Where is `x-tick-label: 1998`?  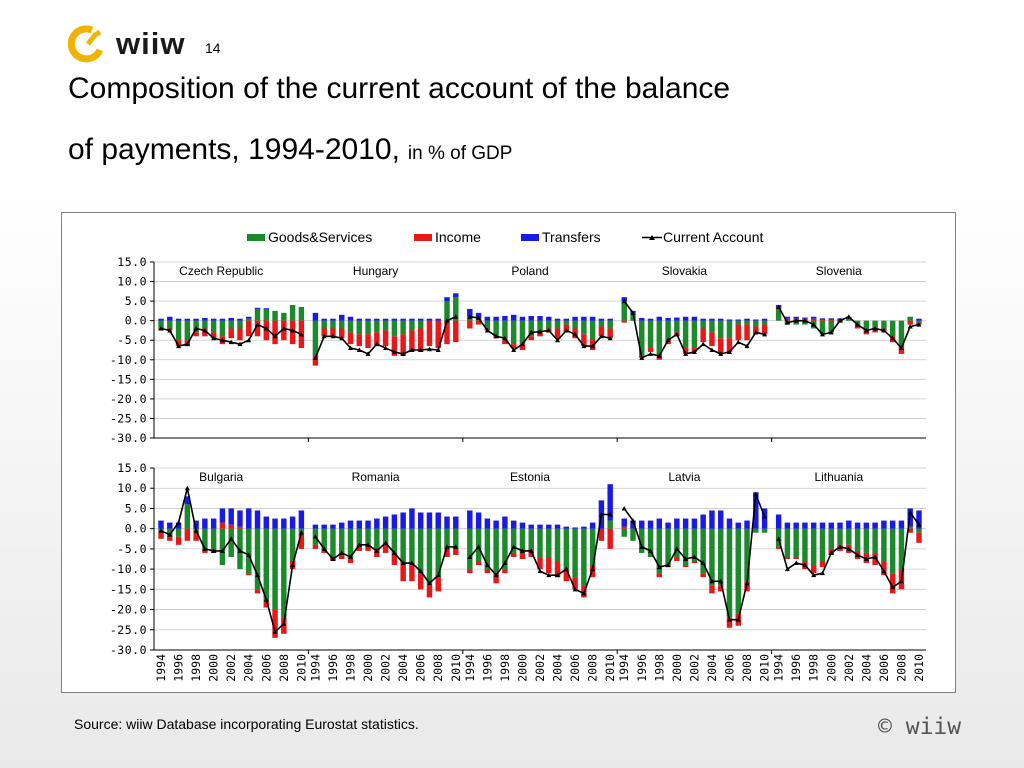
x-tick-label: 1998 is located at coordinates (659, 668).